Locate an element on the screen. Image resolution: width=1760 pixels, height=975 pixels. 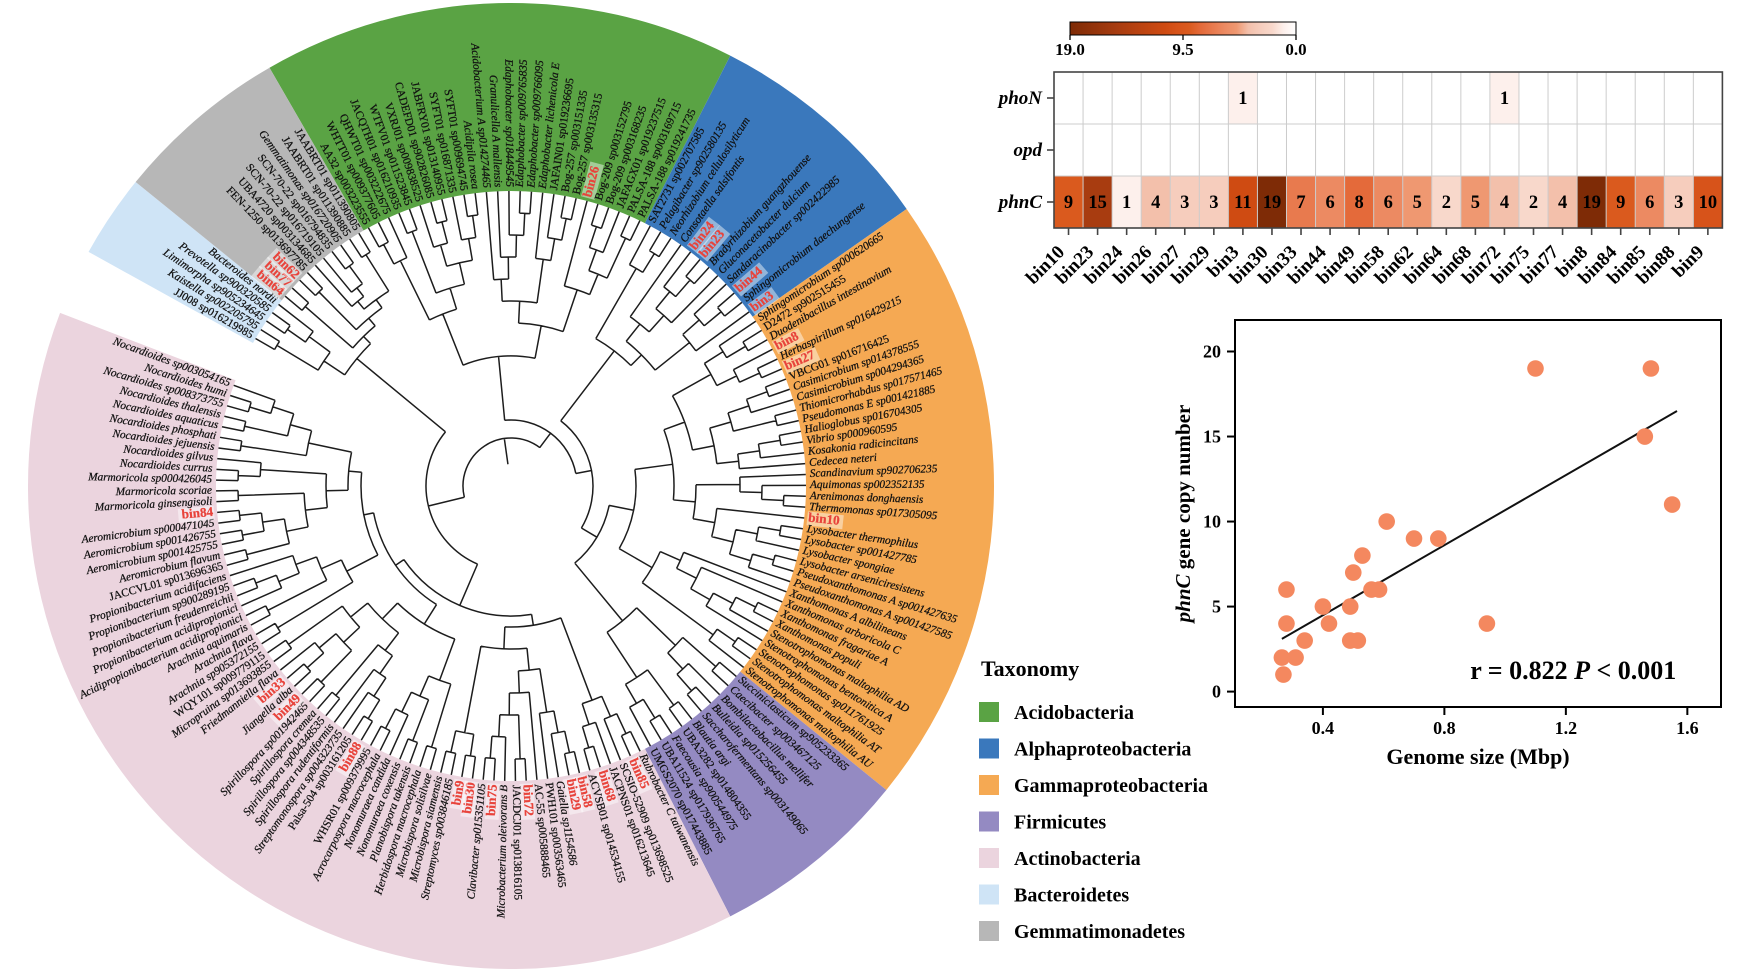
svg-text: Arenimonas donghaensis is located at coordinates (866, 498).